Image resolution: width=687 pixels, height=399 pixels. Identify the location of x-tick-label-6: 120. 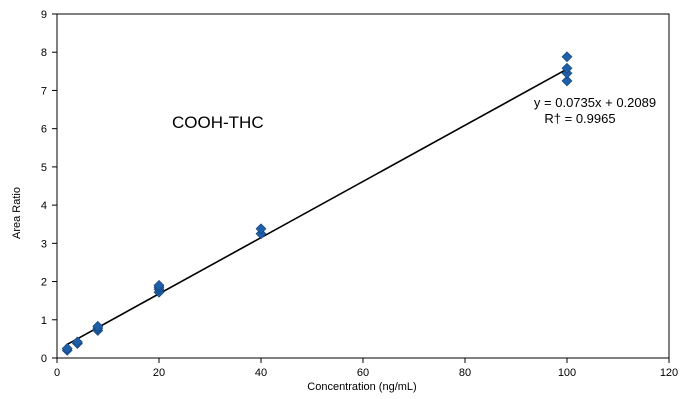
(669, 373).